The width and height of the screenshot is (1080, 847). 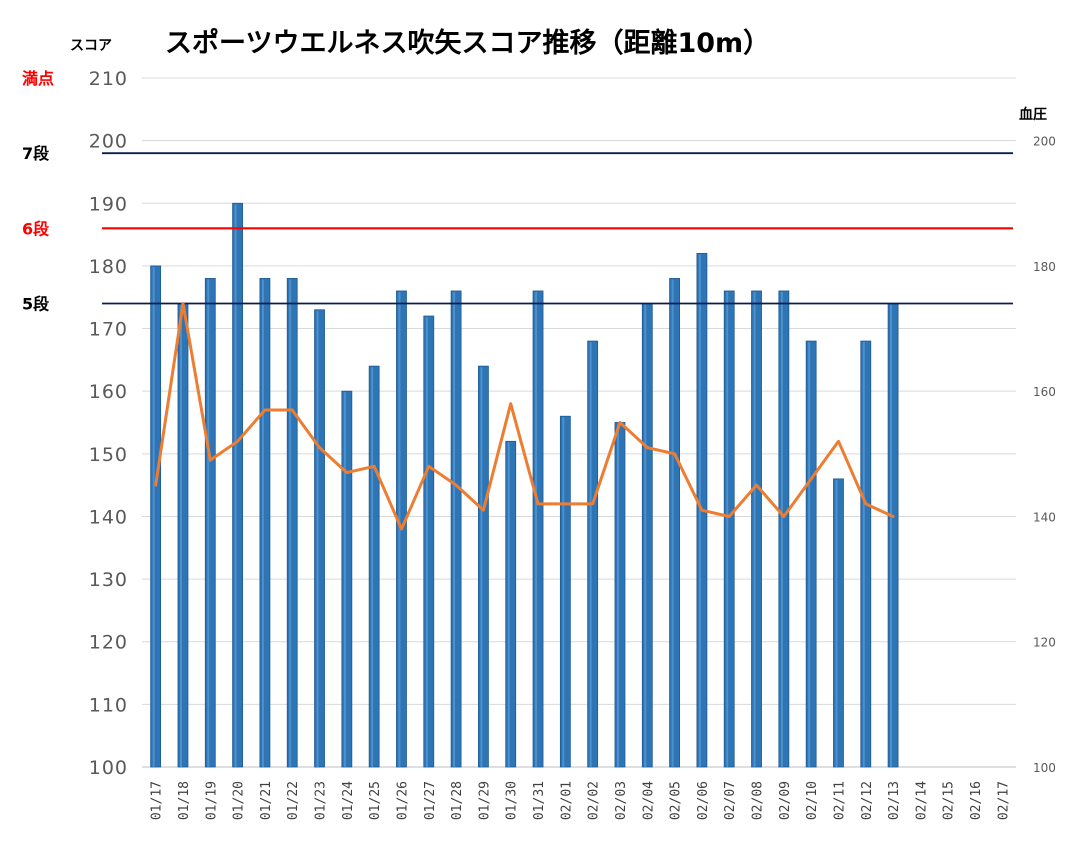 What do you see at coordinates (348, 800) in the screenshot?
I see `x-tick-label: 01/24` at bounding box center [348, 800].